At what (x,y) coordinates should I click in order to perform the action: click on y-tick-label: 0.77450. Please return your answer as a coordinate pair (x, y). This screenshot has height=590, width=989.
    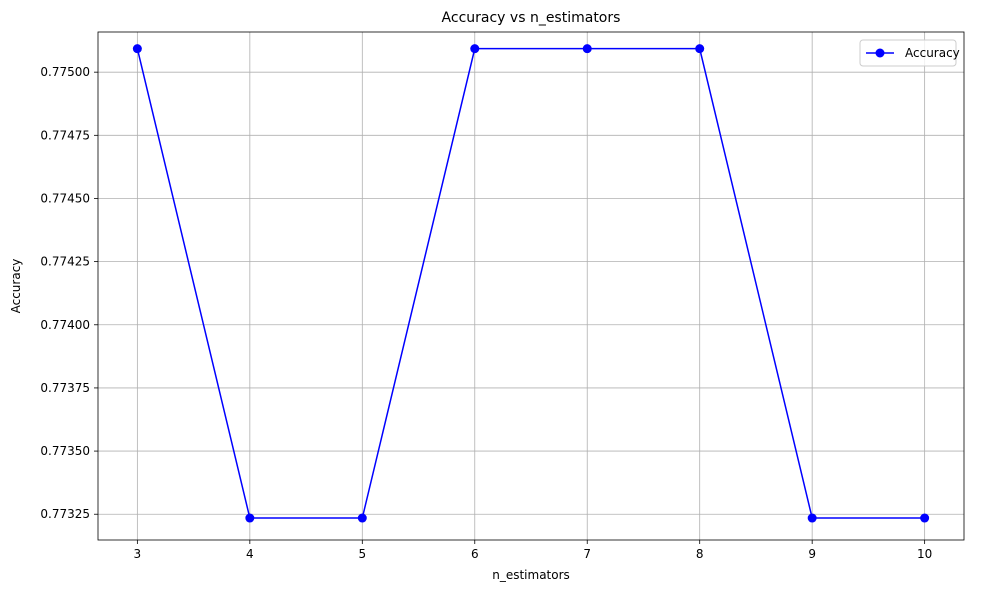
    Looking at the image, I should click on (65, 198).